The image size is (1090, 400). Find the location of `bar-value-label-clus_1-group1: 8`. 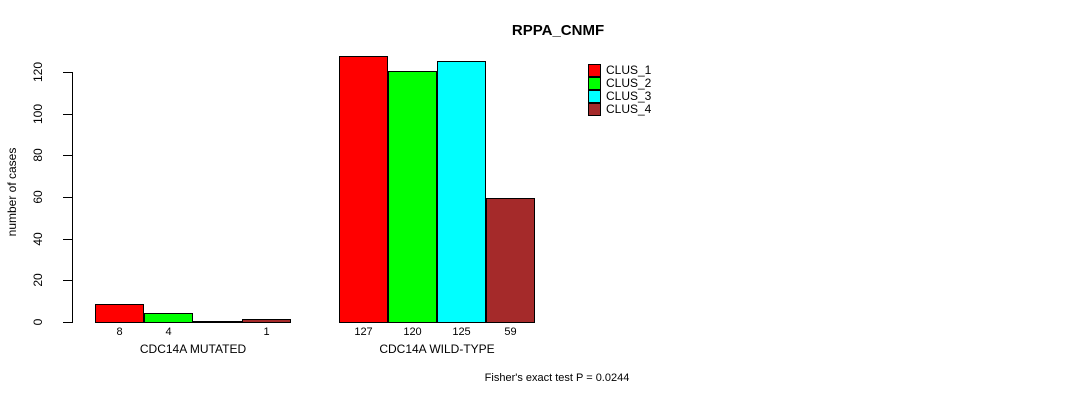

bar-value-label-clus_1-group1: 8 is located at coordinates (119, 332).